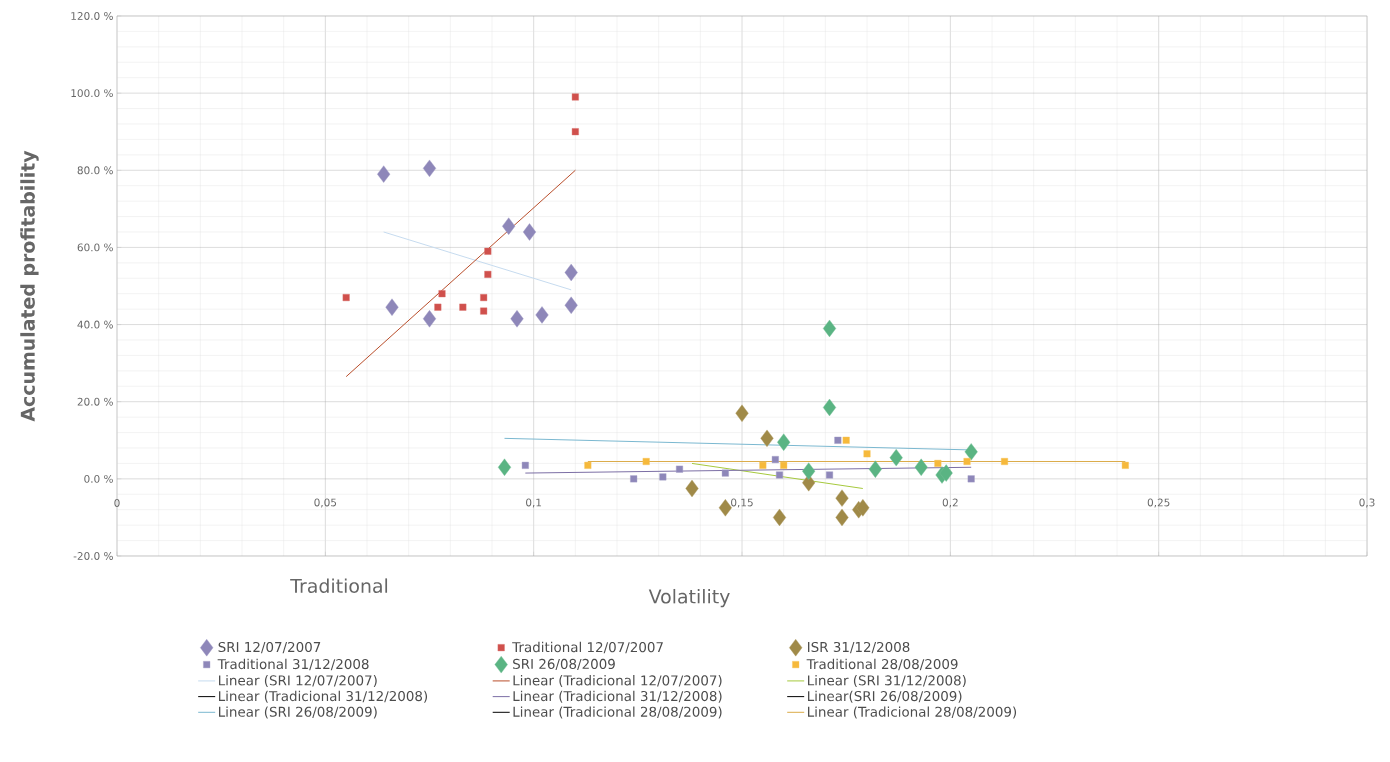 This screenshot has height=762, width=1390. Describe the element at coordinates (887, 681) in the screenshot. I see `legend-label: Linear (SRI 31/12/2008)` at that location.